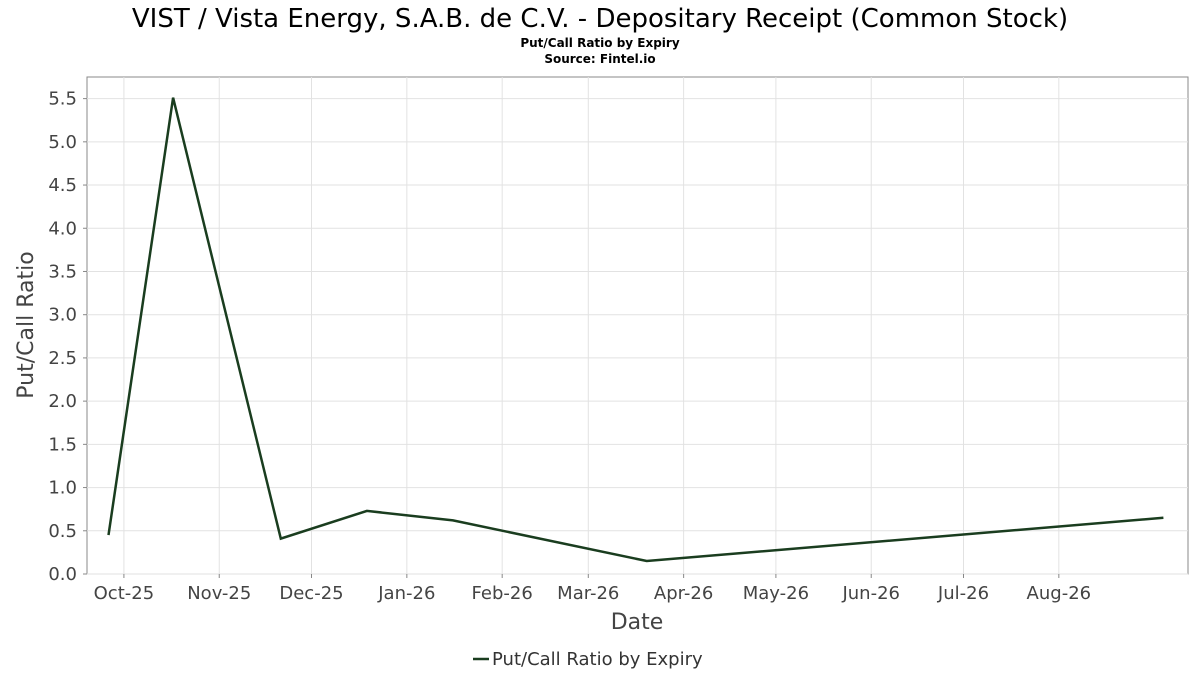 Image resolution: width=1200 pixels, height=675 pixels. I want to click on y-tick-label: 0.5, so click(62, 531).